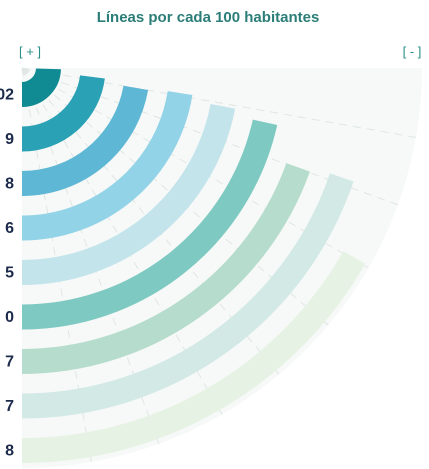 Image resolution: width=429 pixels, height=469 pixels. Describe the element at coordinates (9, 228) in the screenshot. I see `category-label: 6` at that location.